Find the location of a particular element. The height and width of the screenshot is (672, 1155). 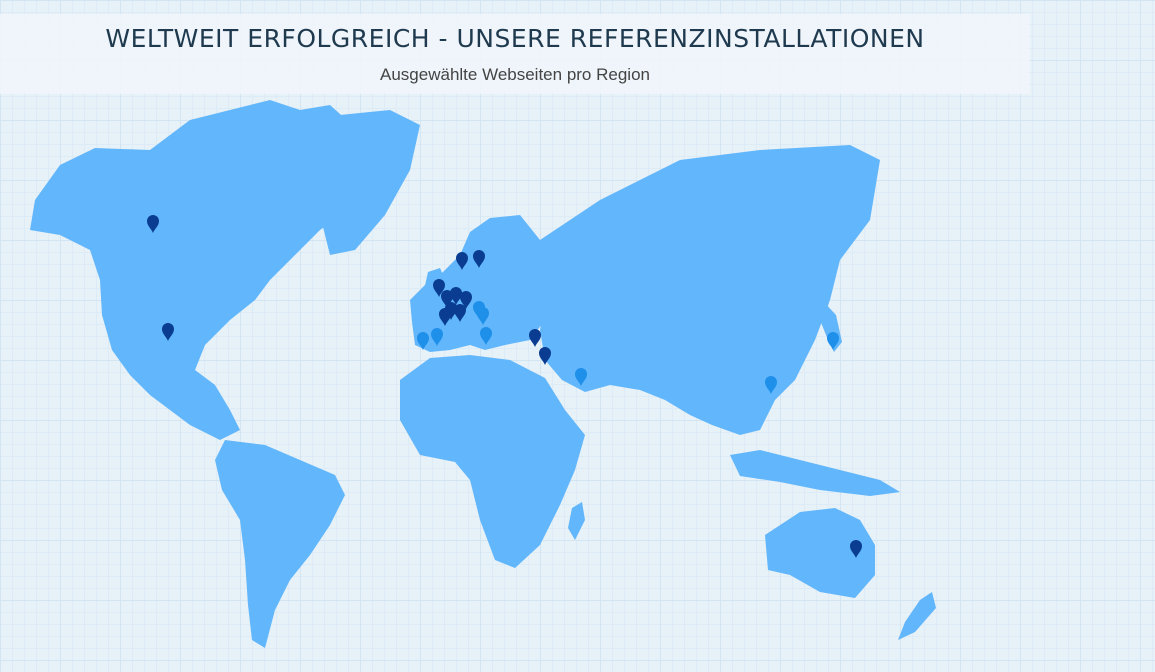

continent-africa is located at coordinates (492, 461).